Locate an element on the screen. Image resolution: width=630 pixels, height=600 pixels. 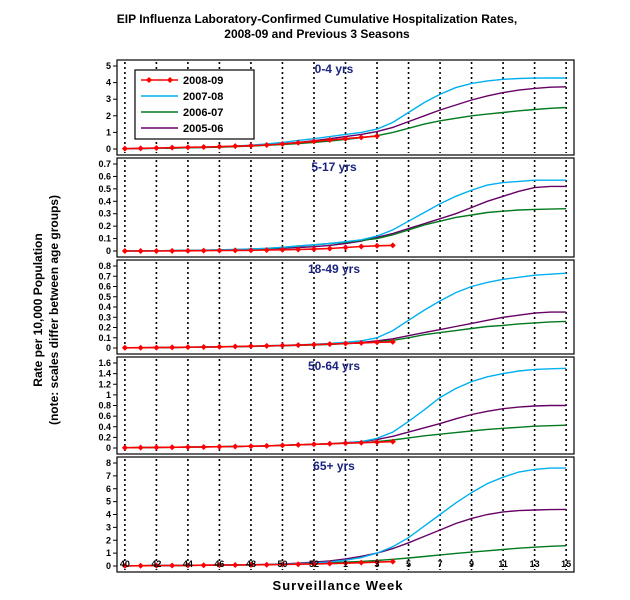
y-tick-label: 0.7 is located at coordinates (104, 164).